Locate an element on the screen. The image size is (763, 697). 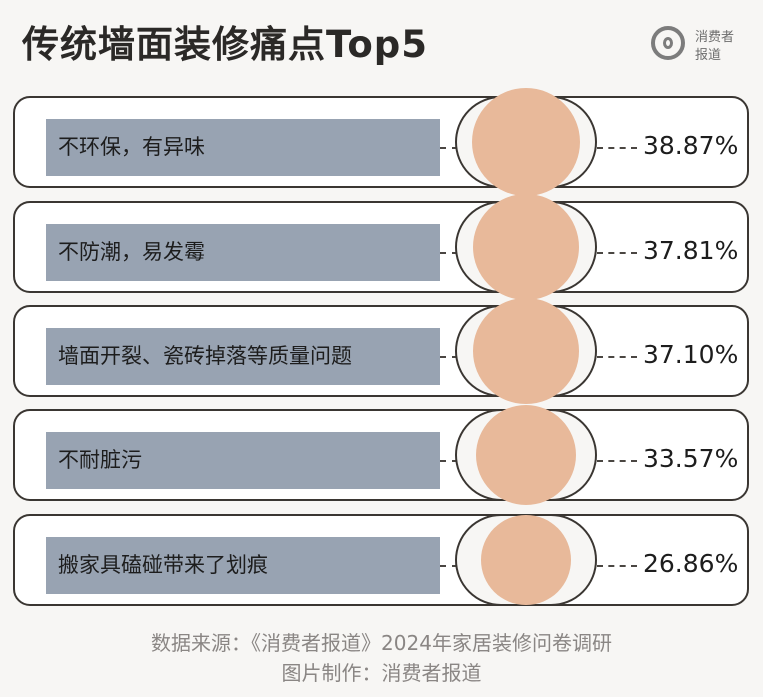
chart-row: 搬家具磕碰带来了划痕 26.86% is located at coordinates (381, 560).